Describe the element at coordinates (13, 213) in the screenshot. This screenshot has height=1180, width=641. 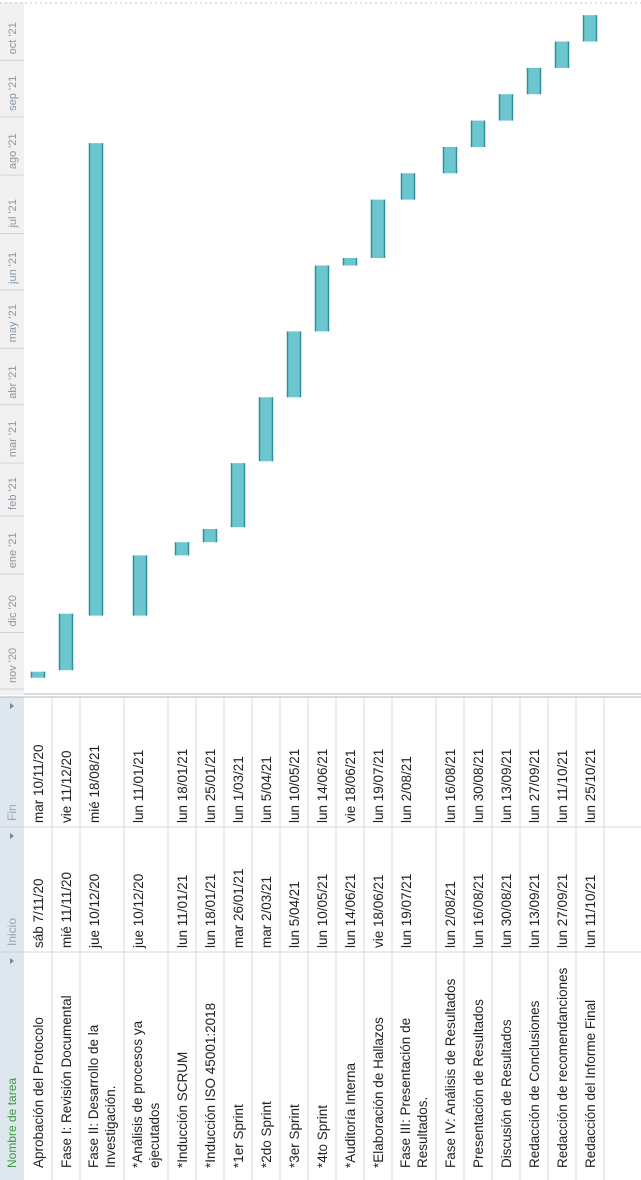
I see `timescale-tick-label: jul '21` at that location.